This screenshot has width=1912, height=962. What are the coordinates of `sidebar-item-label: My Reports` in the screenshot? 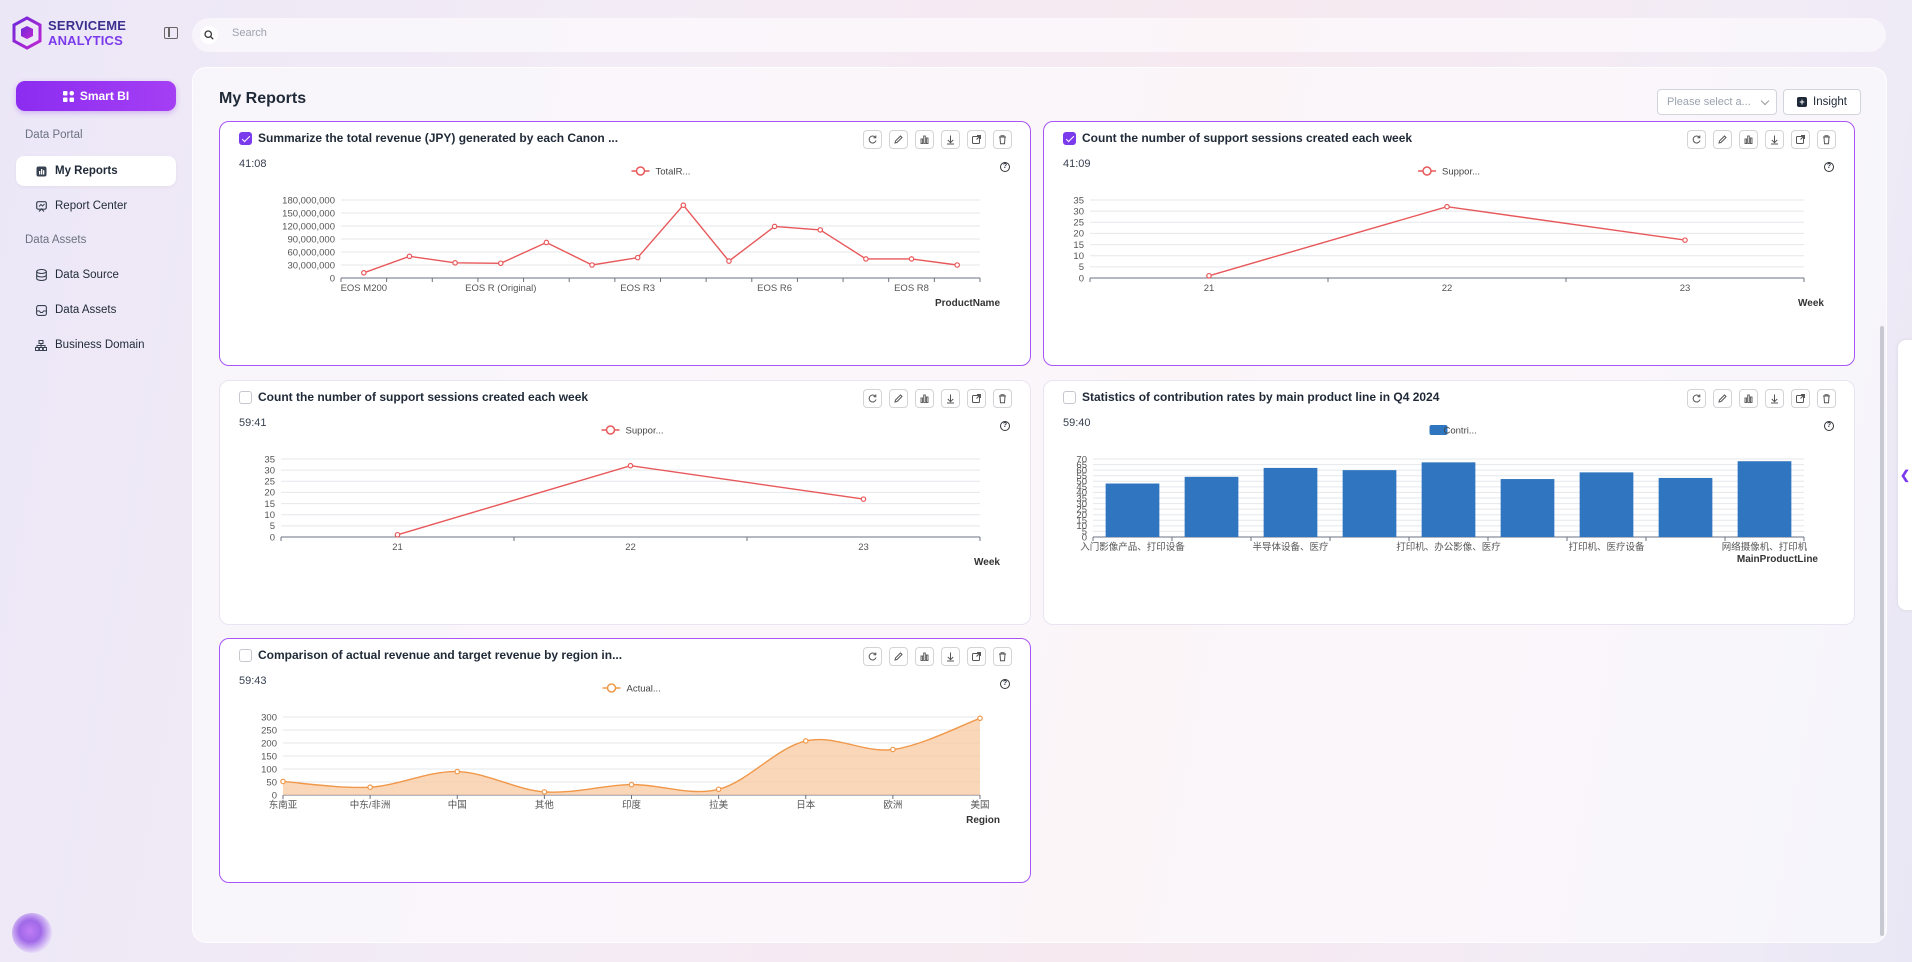 It's located at (86, 171).